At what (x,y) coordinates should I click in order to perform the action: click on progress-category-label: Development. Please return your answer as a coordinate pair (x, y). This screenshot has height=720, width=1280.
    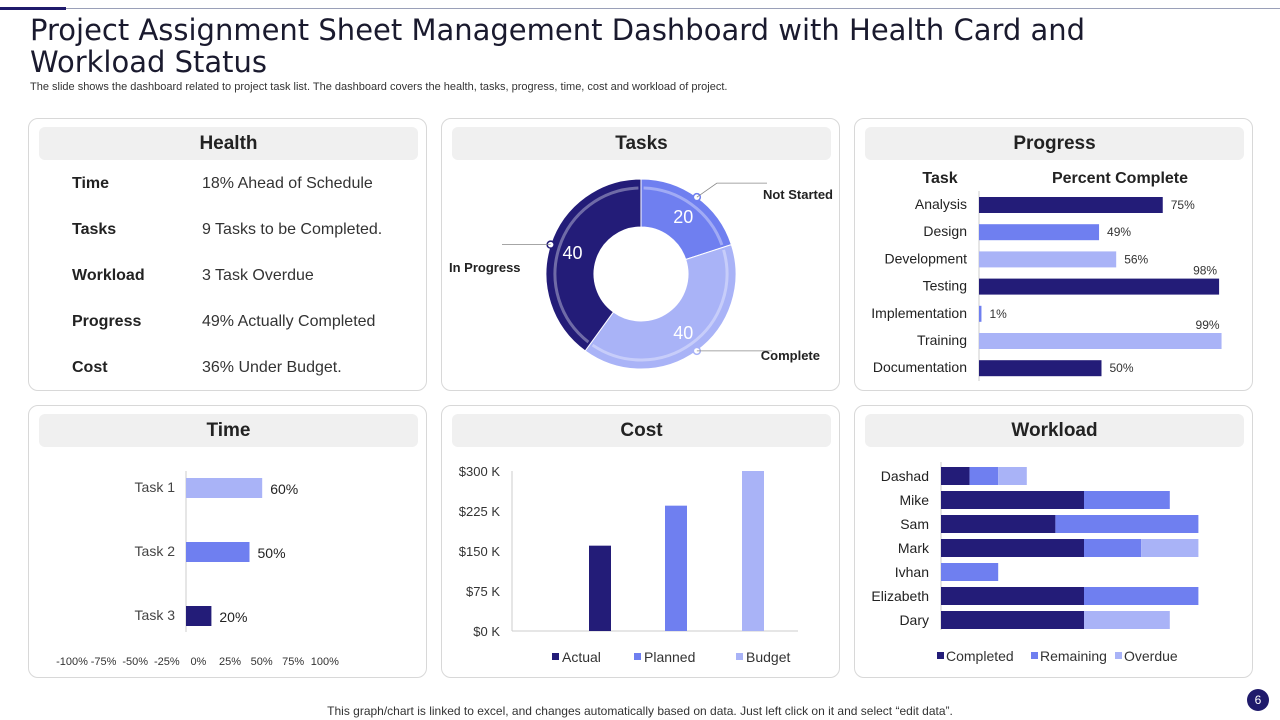
    Looking at the image, I should click on (926, 258).